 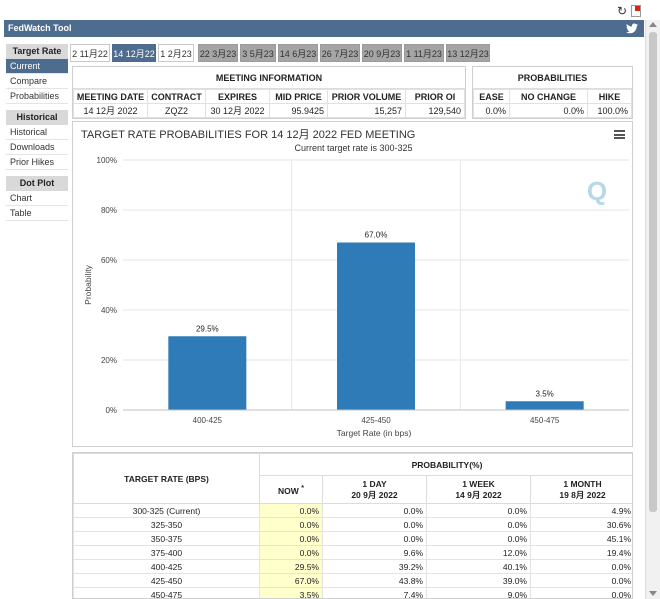 What do you see at coordinates (366, 110) in the screenshot?
I see `prior-volume-value: 15,257` at bounding box center [366, 110].